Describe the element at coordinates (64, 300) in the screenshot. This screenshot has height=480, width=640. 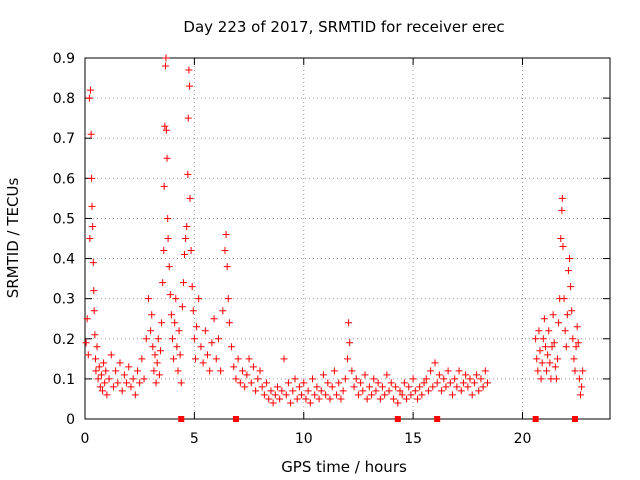
I see `y-tick-label: 0.3` at that location.